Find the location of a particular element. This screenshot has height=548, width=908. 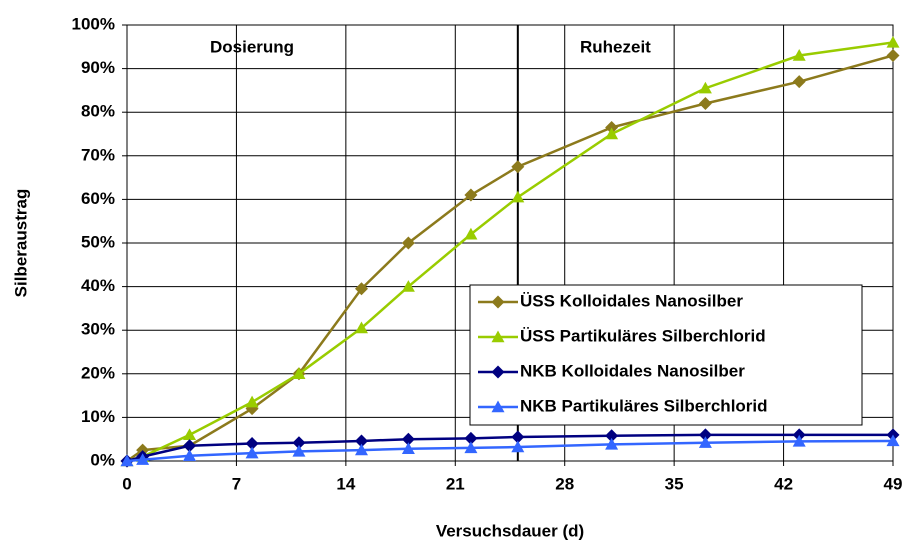

y-axis-title: Silberaustrag is located at coordinates (20, 243).